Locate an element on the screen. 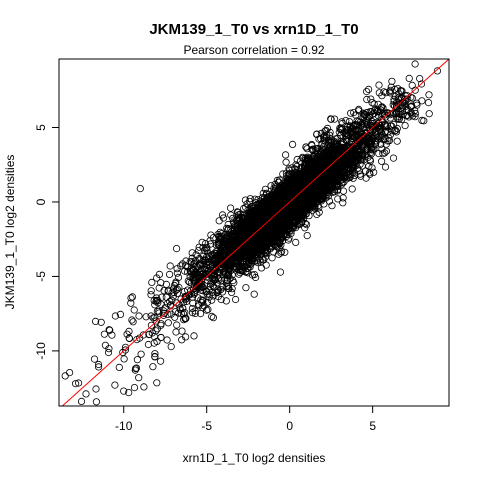 This screenshot has height=480, width=480. y-axis-label: JKM139_1_T0 log2 densities is located at coordinates (10, 232).